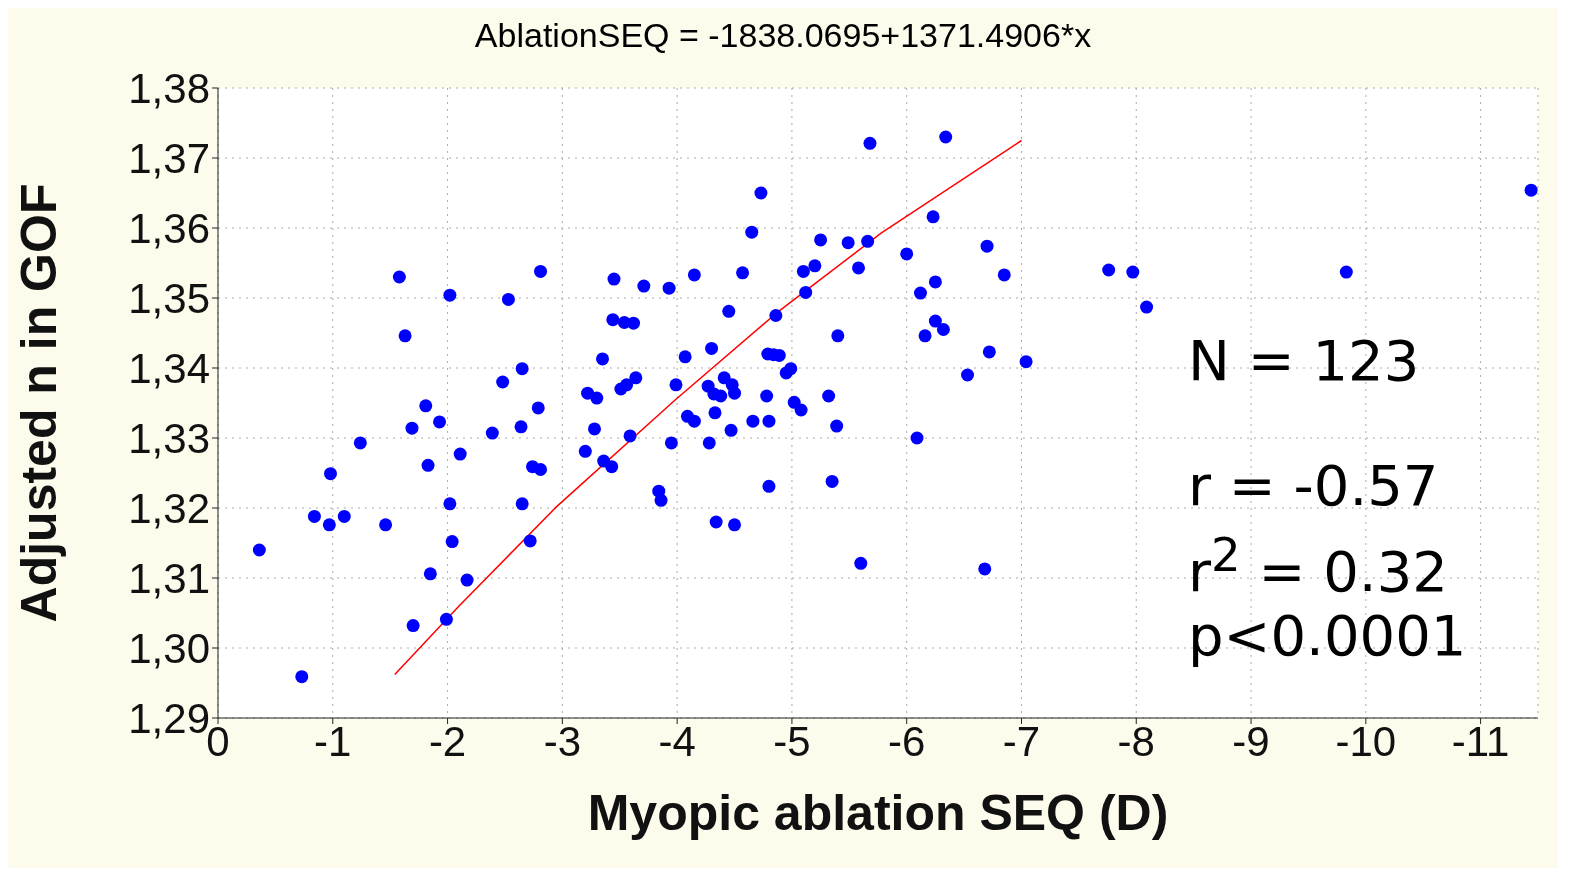 The image size is (1570, 876). I want to click on x-tick-label: -2, so click(447, 741).